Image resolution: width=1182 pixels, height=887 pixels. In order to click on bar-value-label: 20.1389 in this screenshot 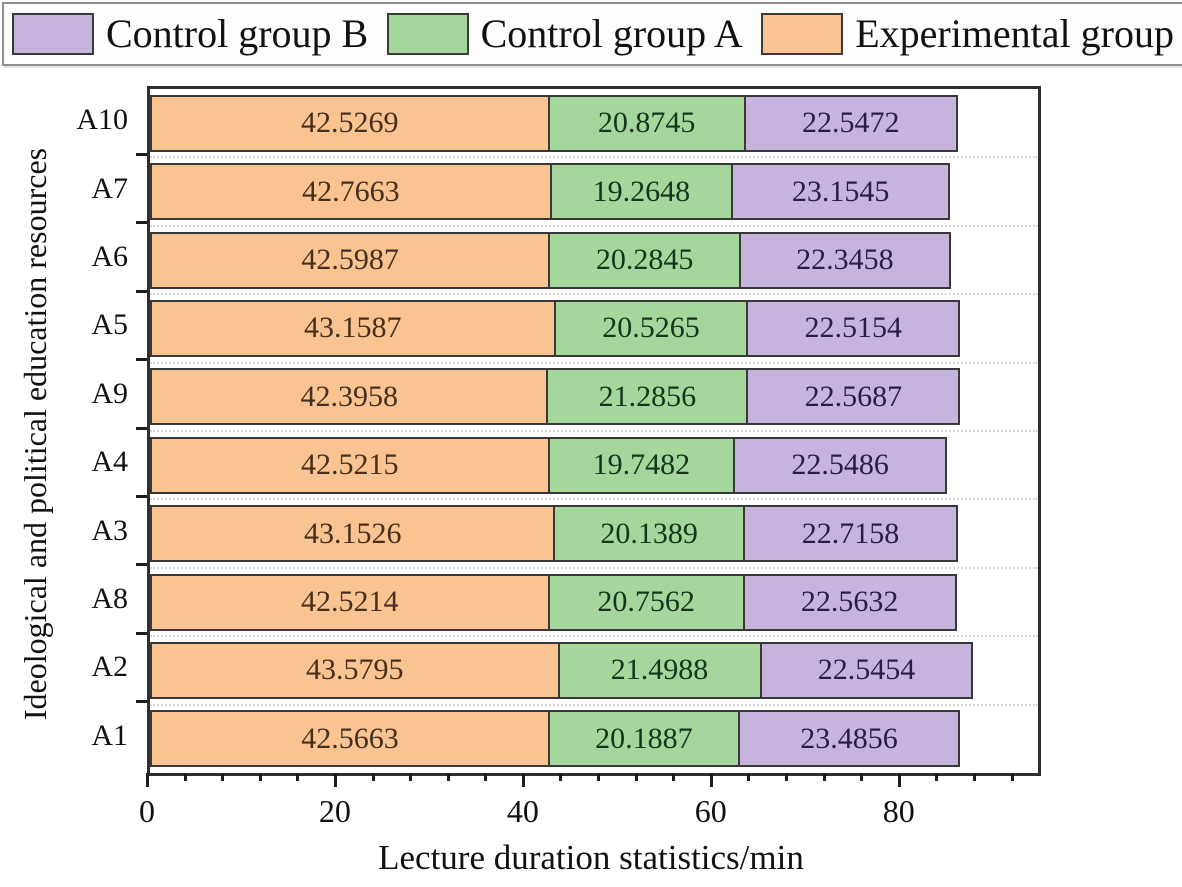, I will do `click(649, 533)`.